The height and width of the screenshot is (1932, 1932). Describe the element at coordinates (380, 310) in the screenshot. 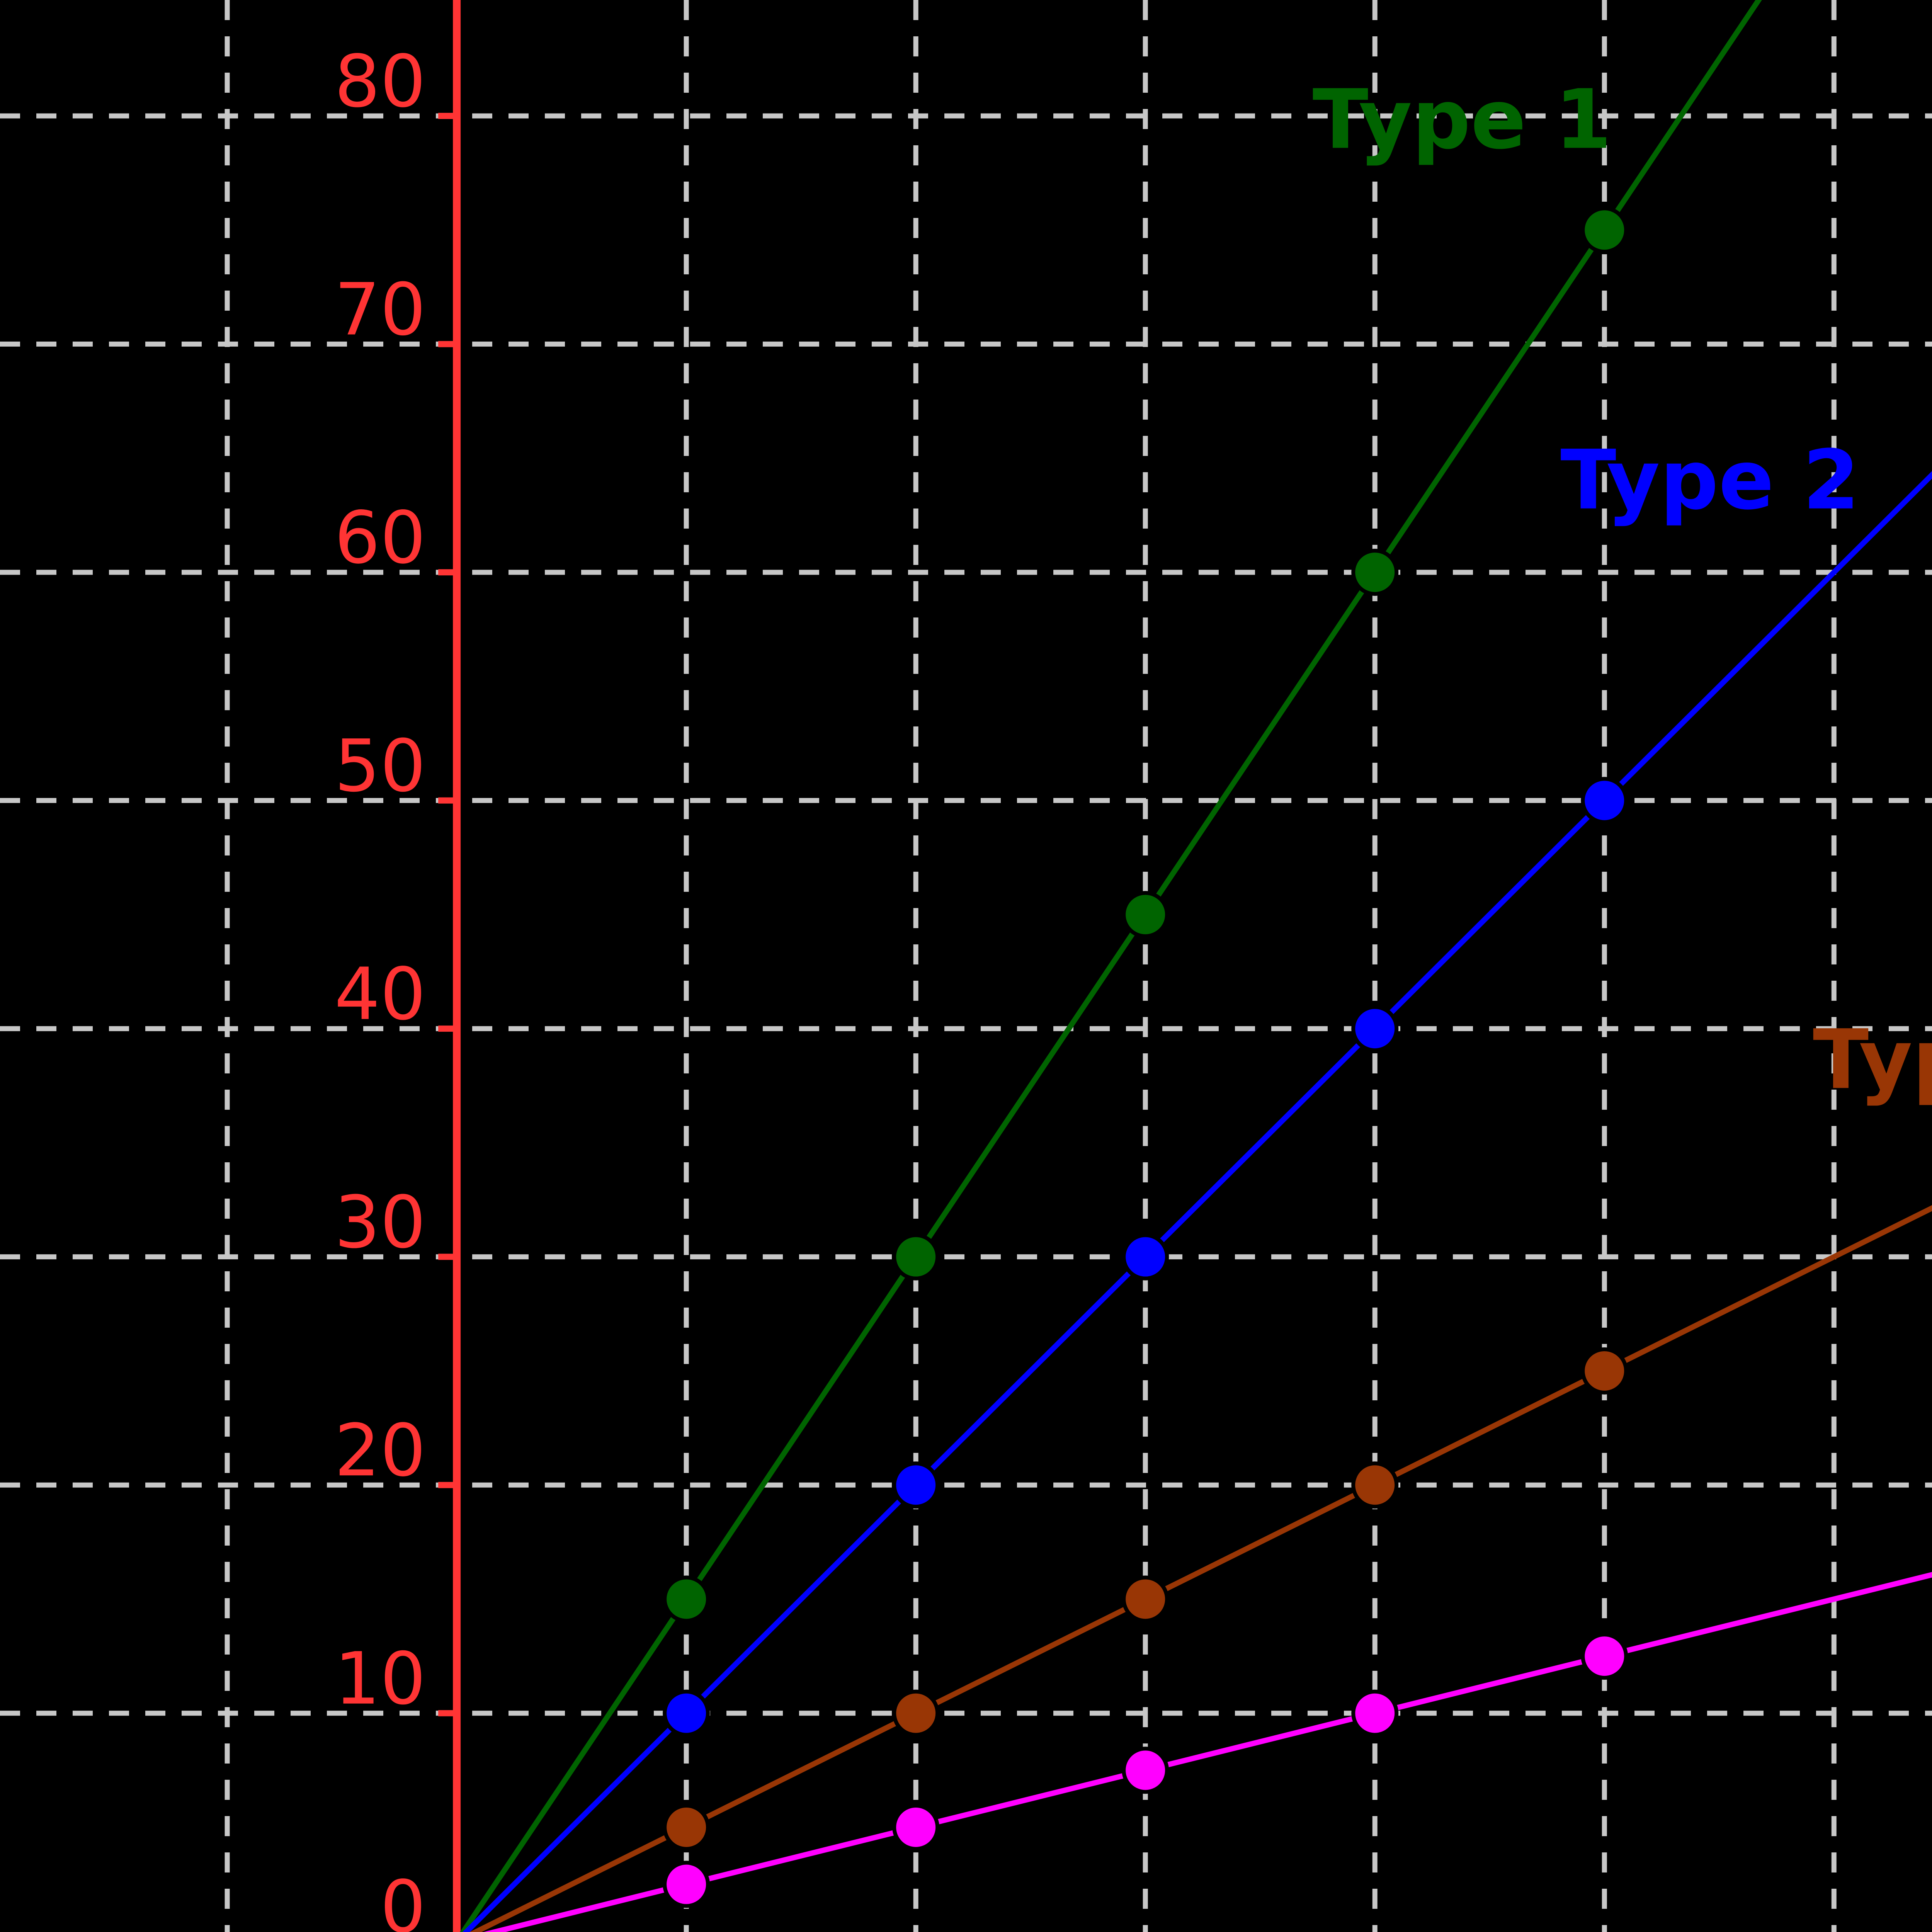

I see `y-tick-label: 70` at that location.